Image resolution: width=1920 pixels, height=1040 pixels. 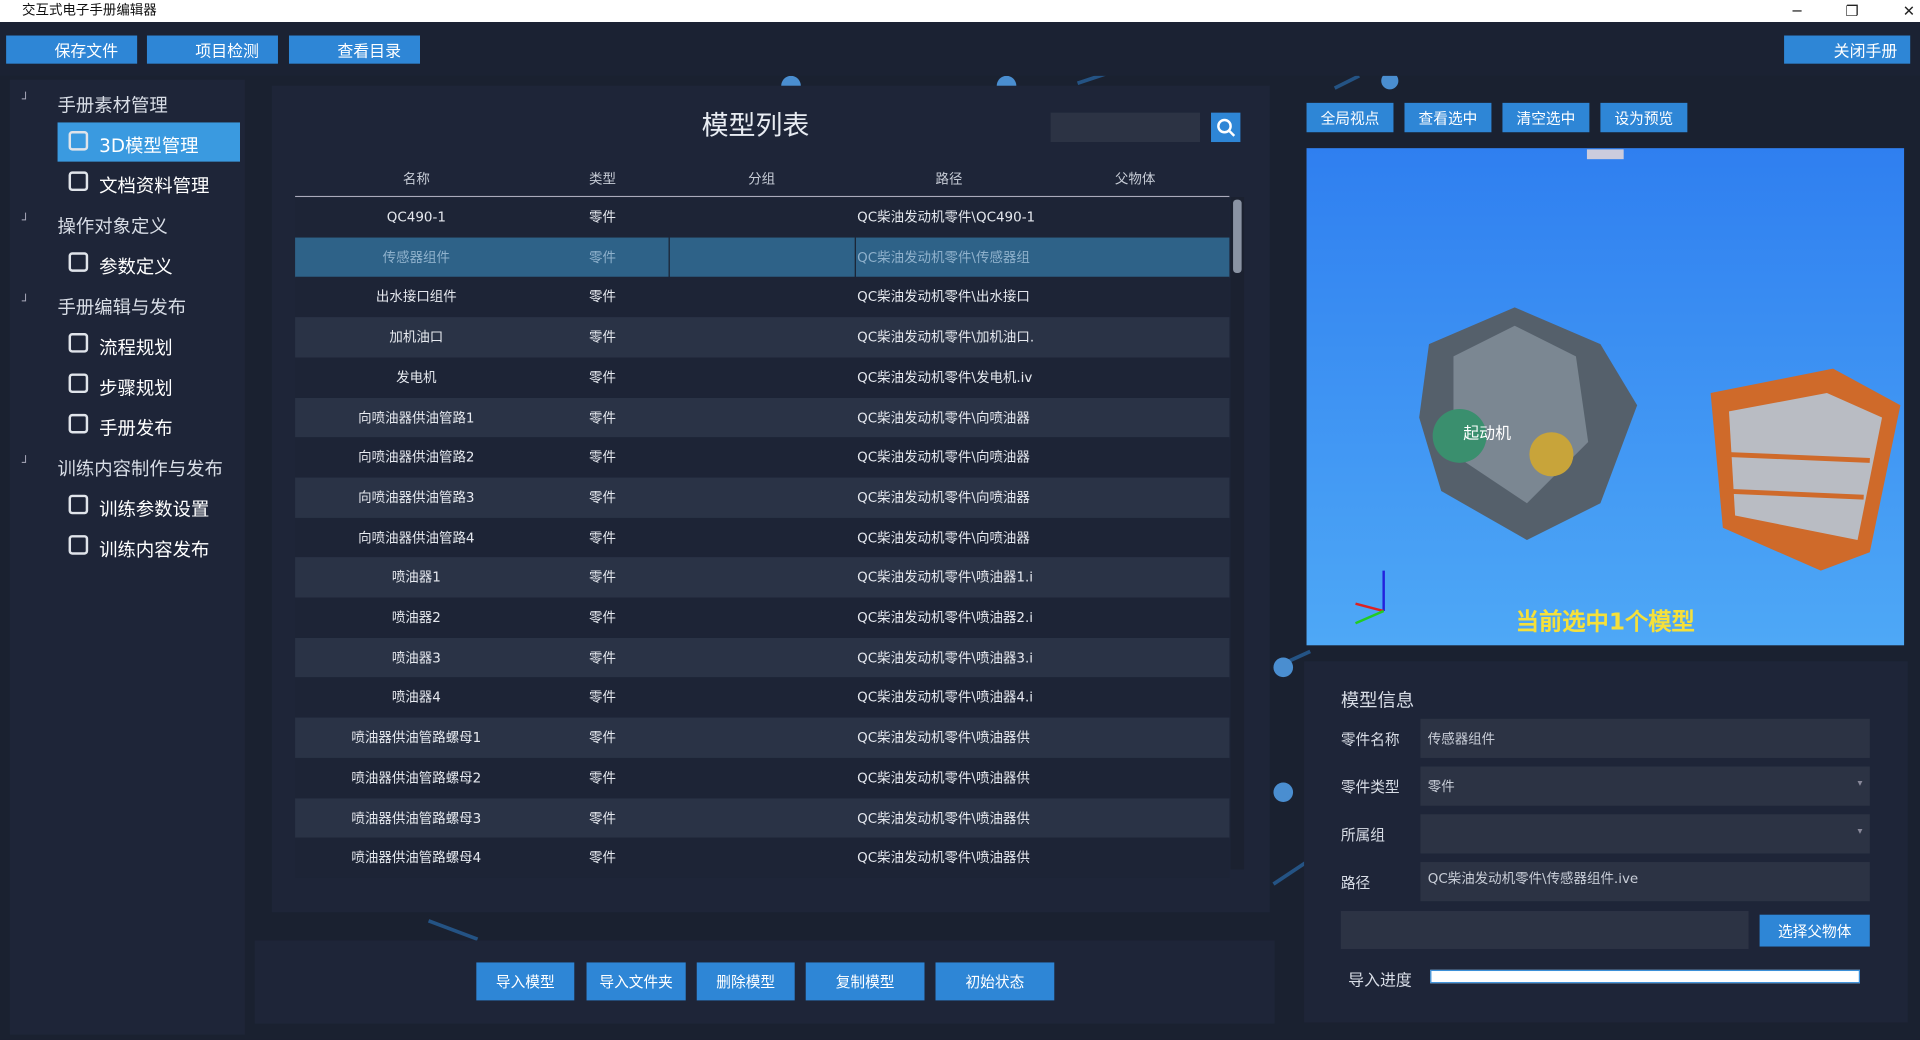 I want to click on search-icon, so click(x=1226, y=127).